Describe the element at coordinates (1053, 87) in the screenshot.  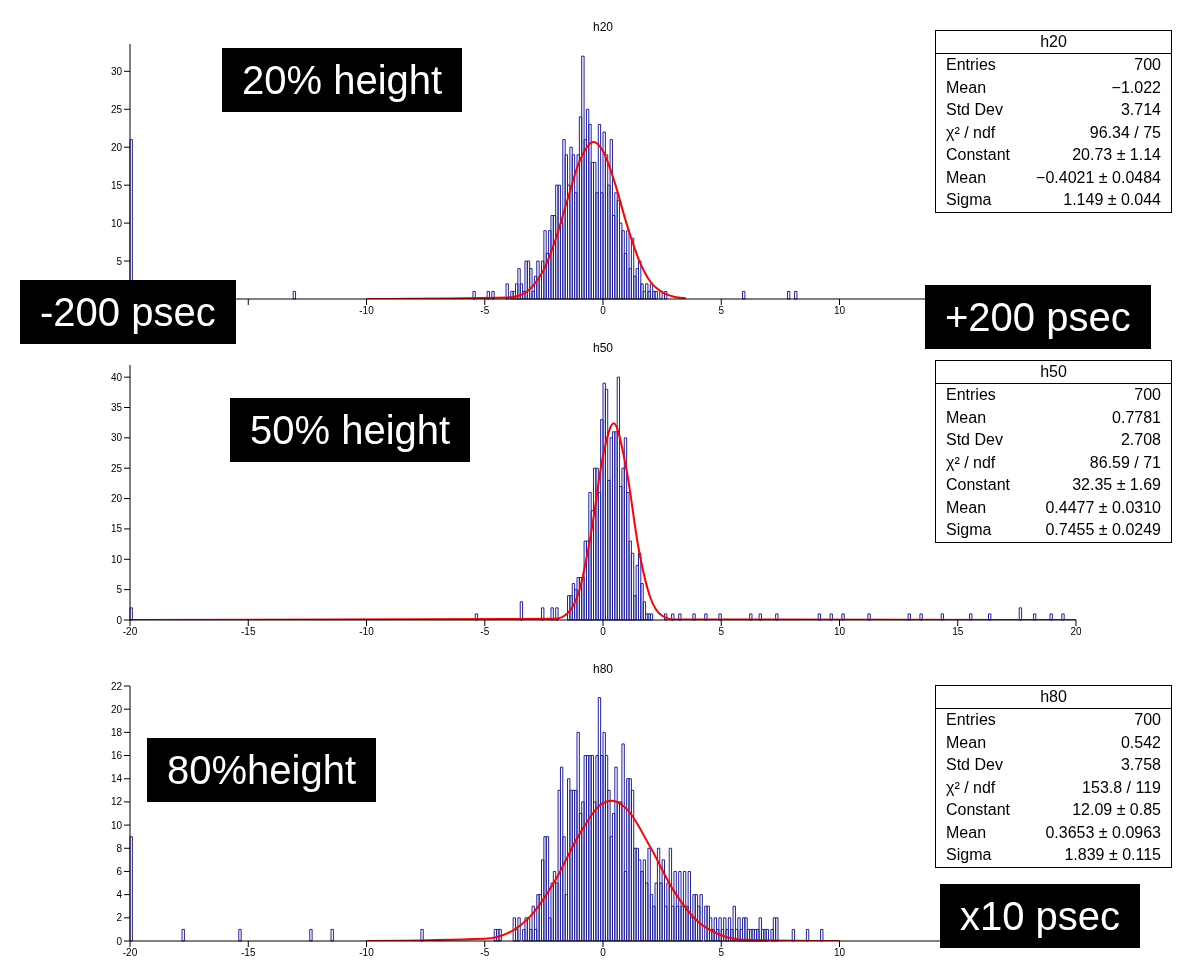
I see `text: Mean −1.022` at that location.